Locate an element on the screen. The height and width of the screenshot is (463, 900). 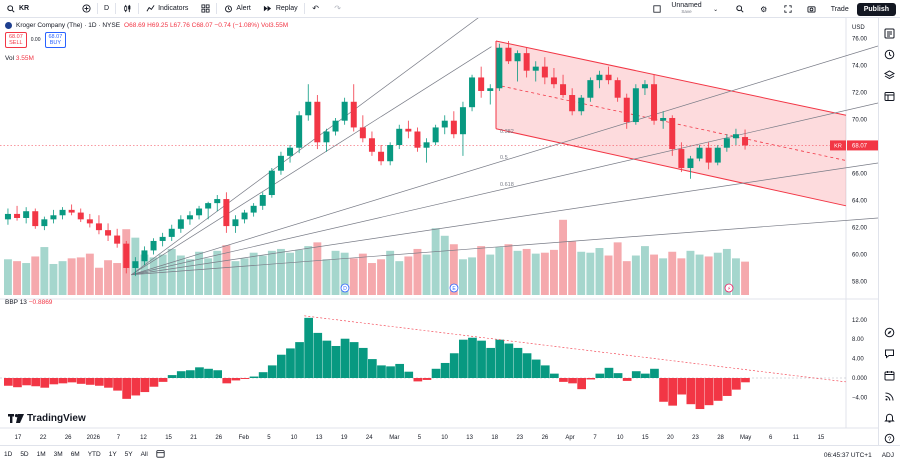
buy-button: 68.07 BUY is located at coordinates (55, 40).